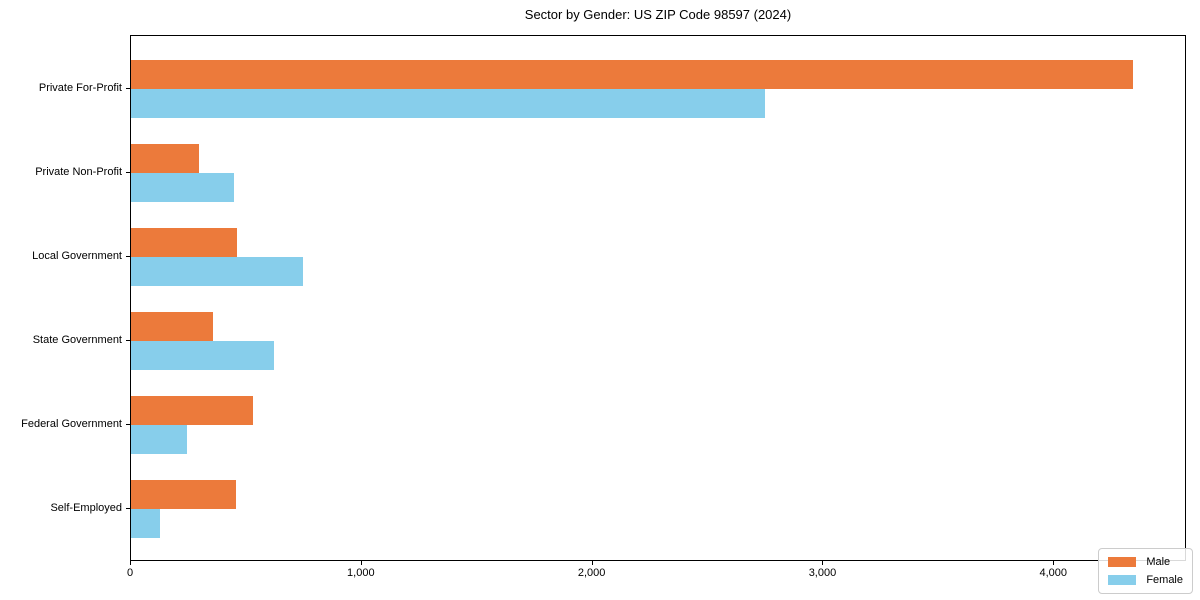 This screenshot has height=600, width=1200. I want to click on y-tick-label: Private Non-Profit, so click(78, 172).